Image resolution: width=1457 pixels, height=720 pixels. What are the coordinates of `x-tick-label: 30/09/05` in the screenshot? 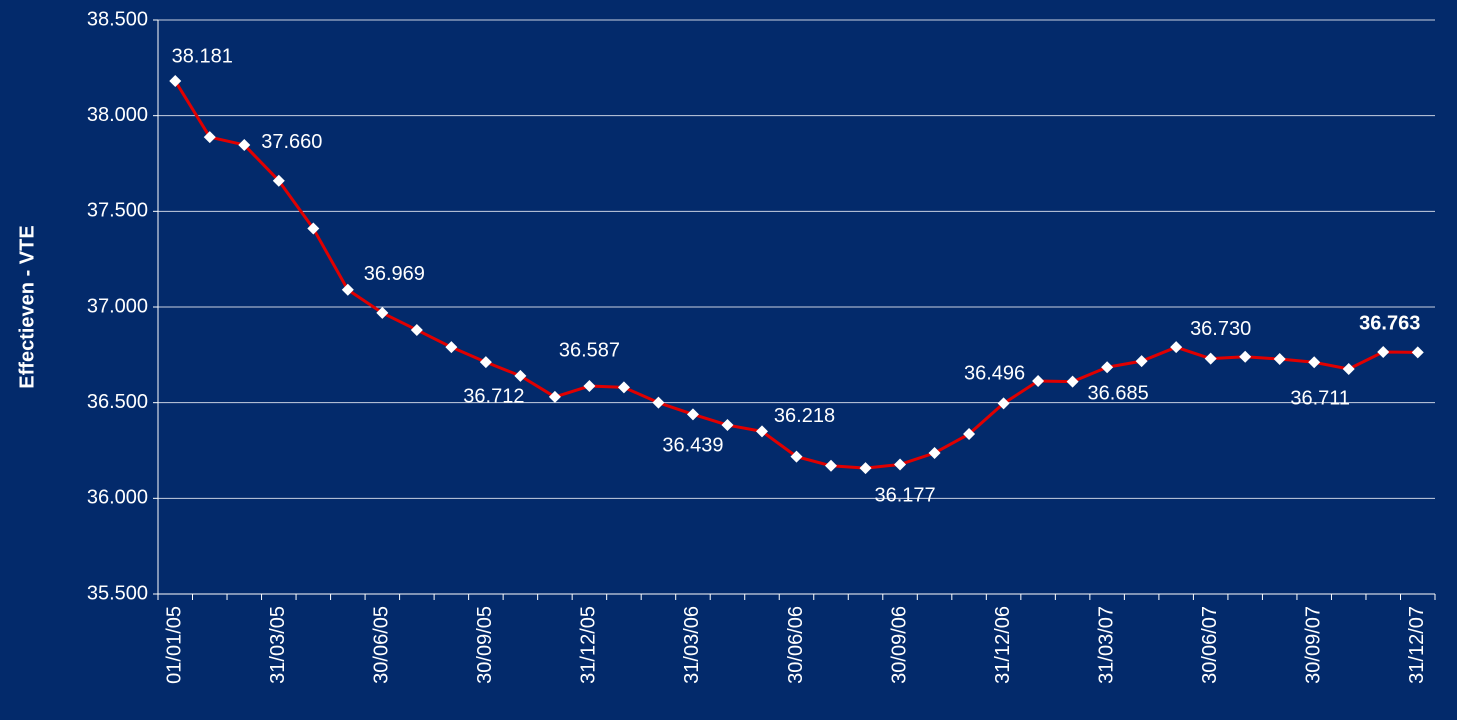 It's located at (485, 645).